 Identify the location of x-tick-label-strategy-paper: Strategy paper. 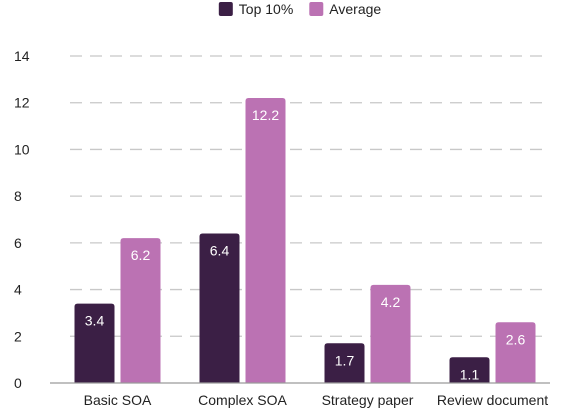
(368, 400).